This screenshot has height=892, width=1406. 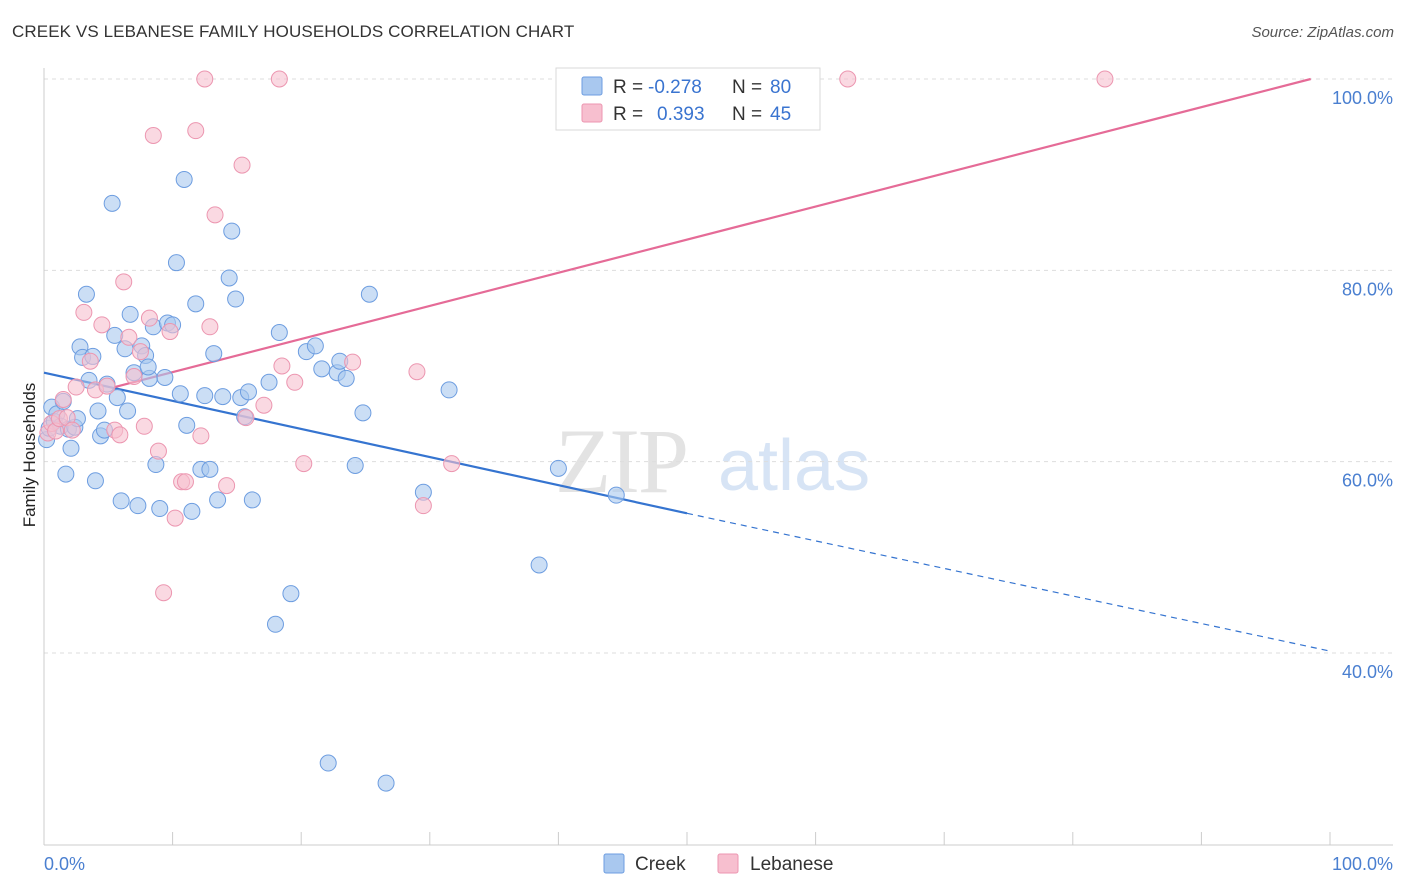 I want to click on creek-trend-line, so click(x=365, y=443).